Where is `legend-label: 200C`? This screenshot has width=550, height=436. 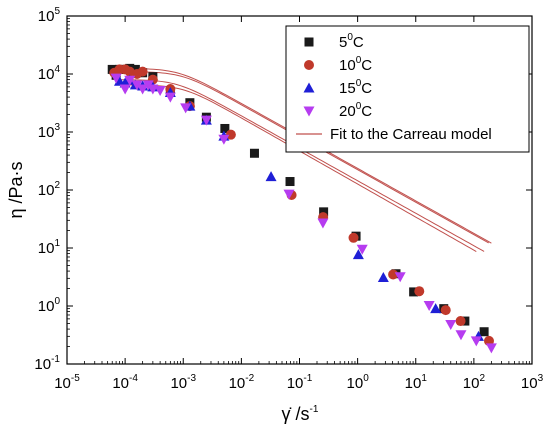
legend-label: 200C is located at coordinates (355, 110).